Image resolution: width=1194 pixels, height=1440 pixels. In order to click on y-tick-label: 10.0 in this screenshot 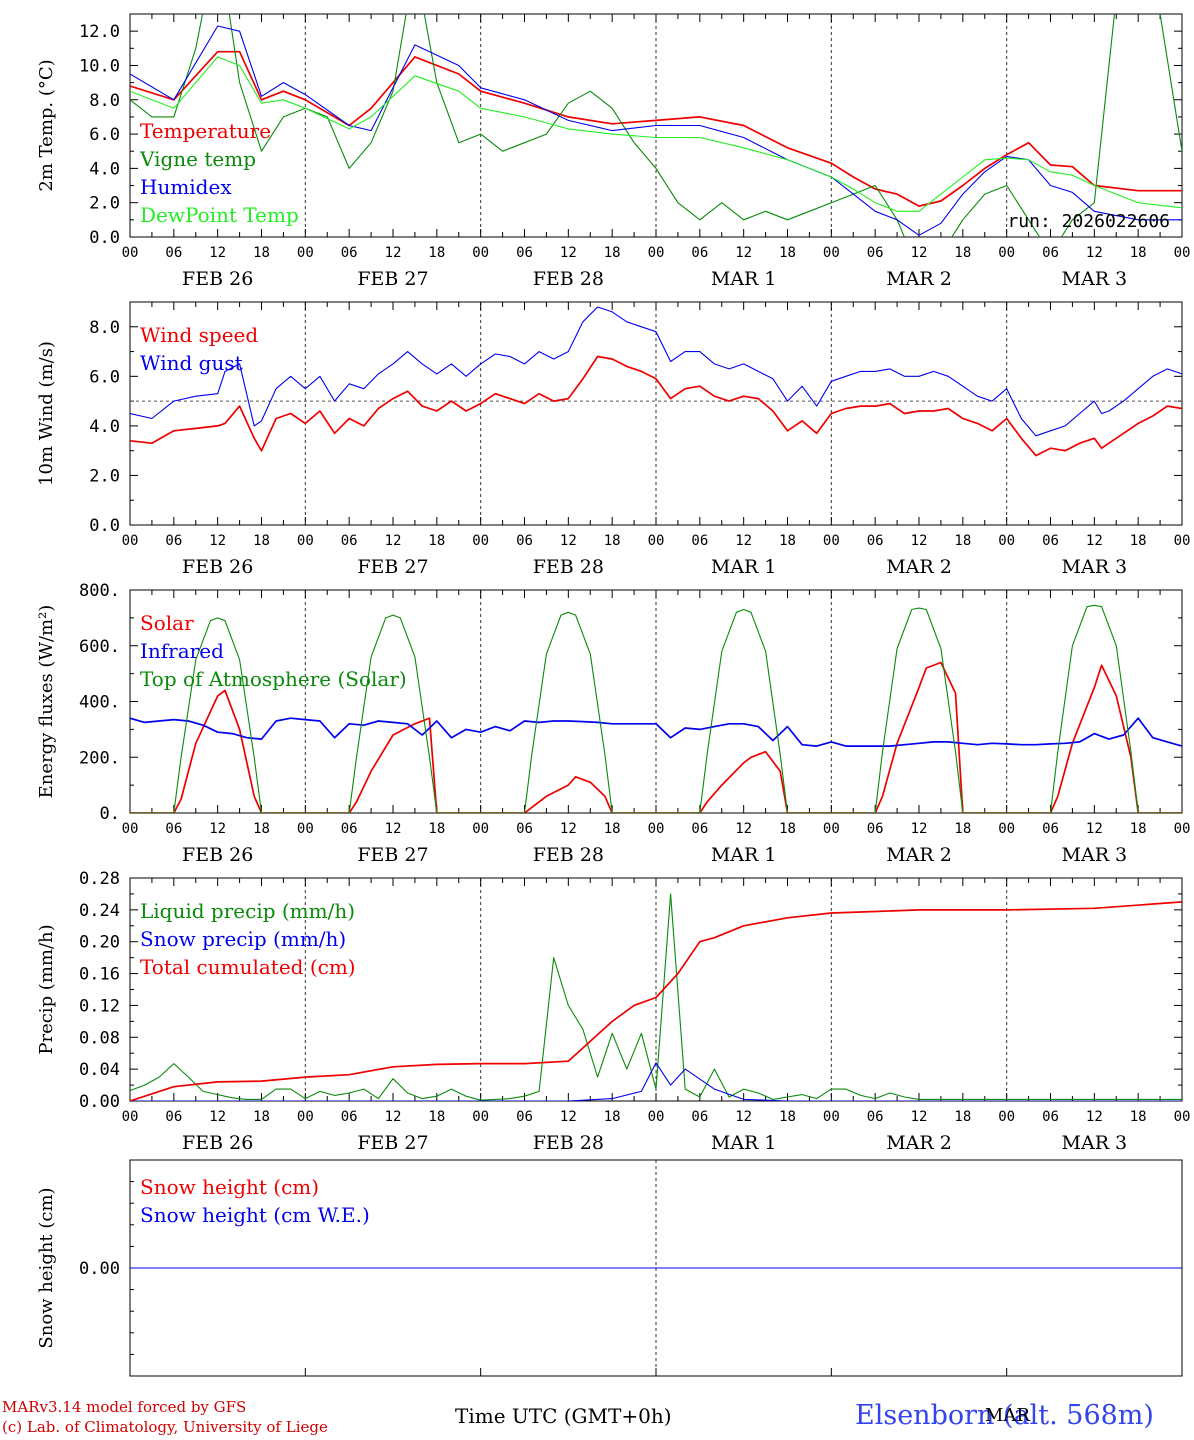, I will do `click(99, 66)`.